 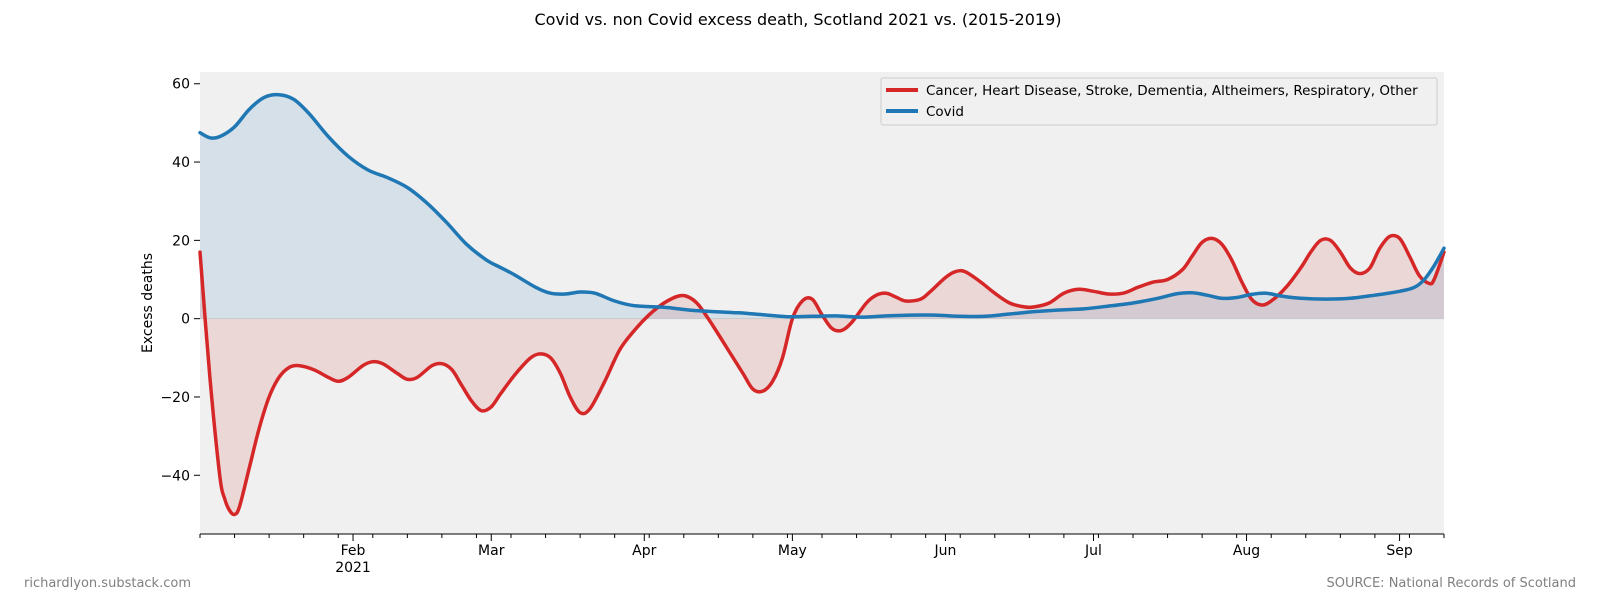 What do you see at coordinates (181, 85) in the screenshot?
I see `y-tick-label: 60` at bounding box center [181, 85].